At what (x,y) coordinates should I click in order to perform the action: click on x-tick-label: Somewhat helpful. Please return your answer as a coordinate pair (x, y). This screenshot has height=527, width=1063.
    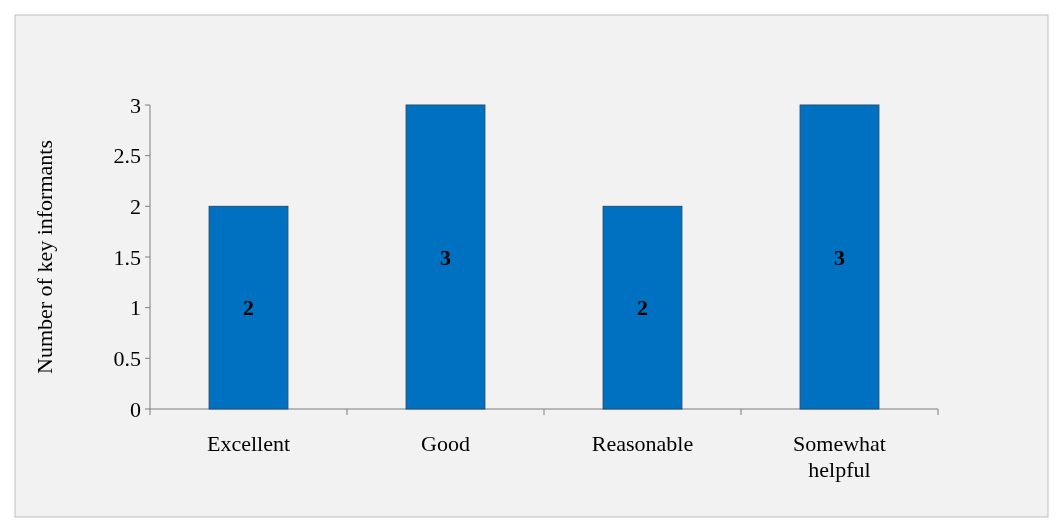
    Looking at the image, I should click on (839, 456).